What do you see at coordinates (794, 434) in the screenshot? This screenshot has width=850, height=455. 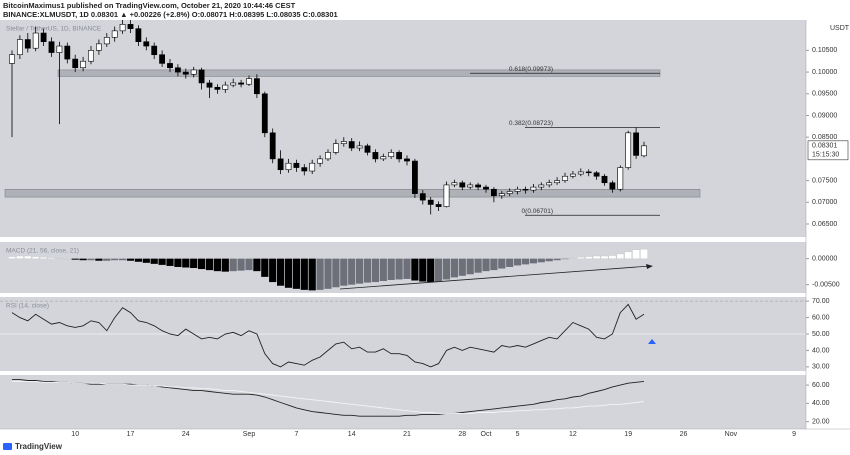 I see `x-tick-label: 9` at bounding box center [794, 434].